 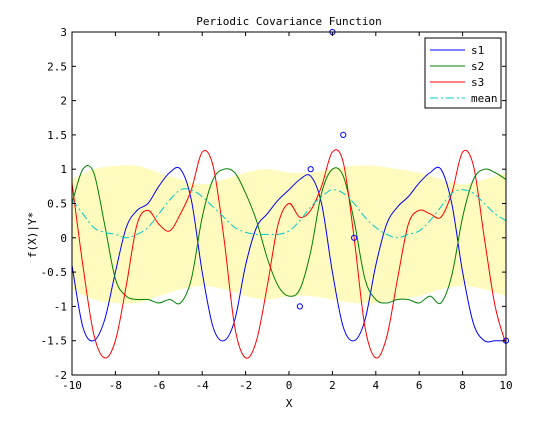 I want to click on x-tick-label: -8, so click(x=115, y=385).